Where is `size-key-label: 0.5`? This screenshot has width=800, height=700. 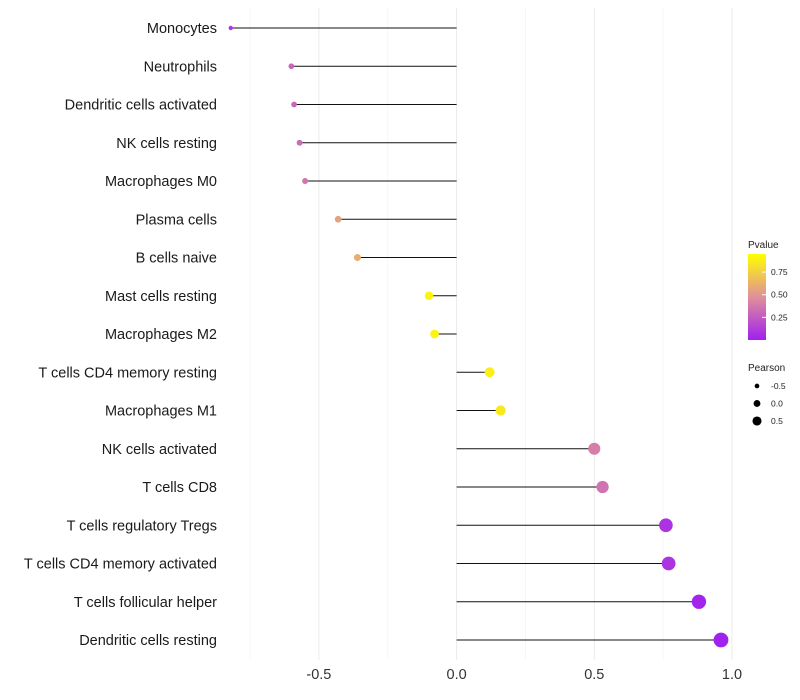
size-key-label: 0.5 is located at coordinates (777, 421).